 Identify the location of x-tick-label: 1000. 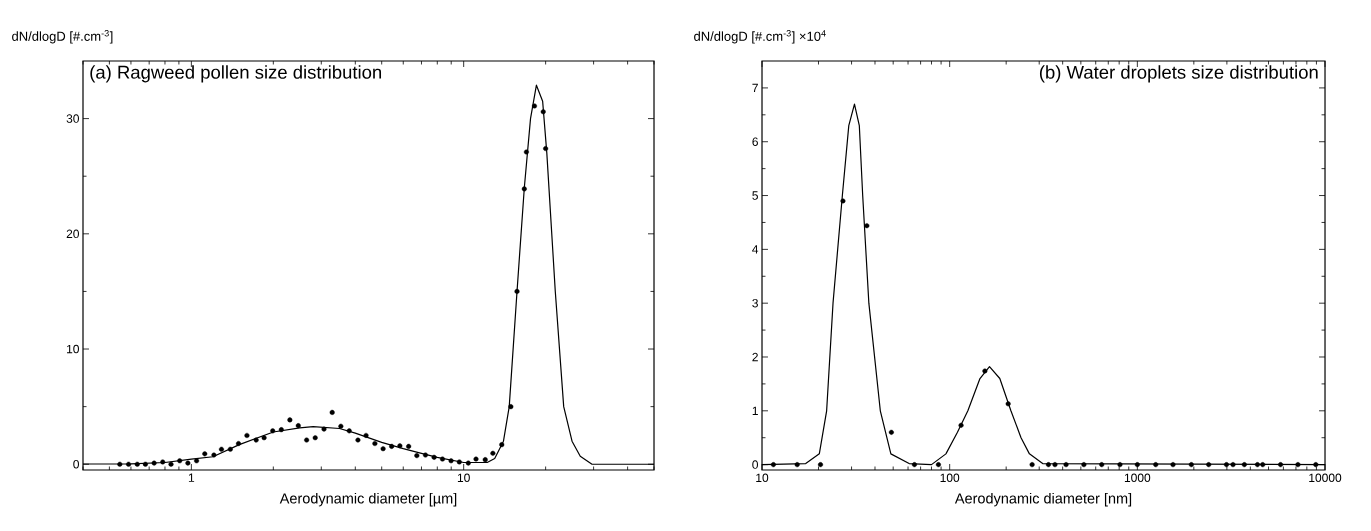
(1137, 478).